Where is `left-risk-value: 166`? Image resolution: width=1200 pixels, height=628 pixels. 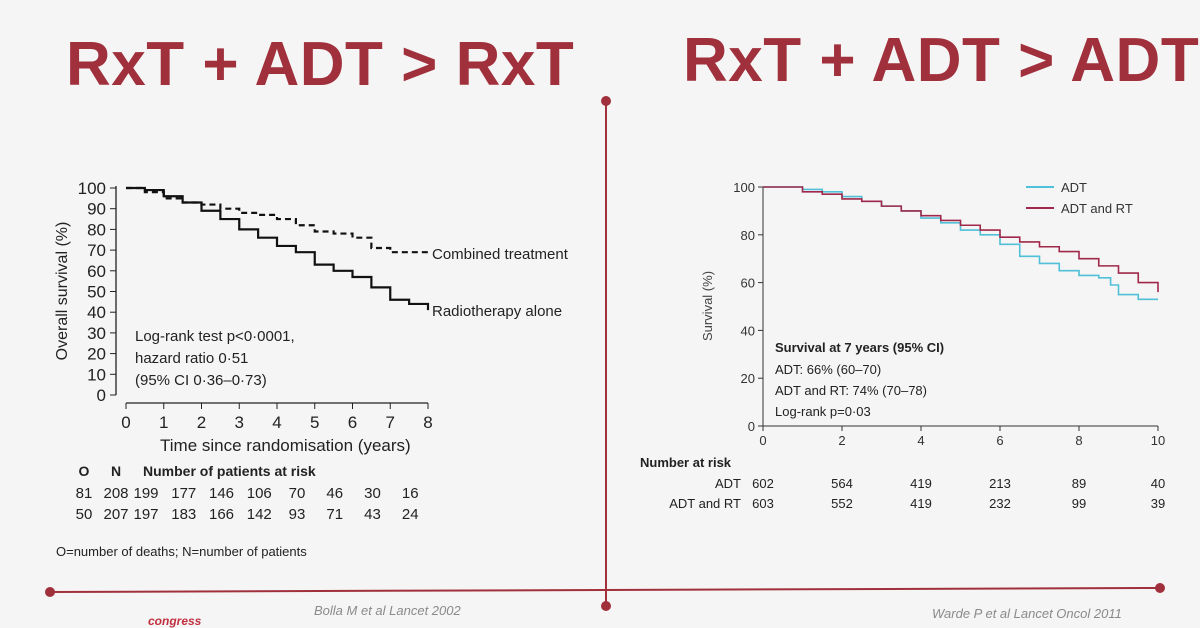
left-risk-value: 166 is located at coordinates (221, 514).